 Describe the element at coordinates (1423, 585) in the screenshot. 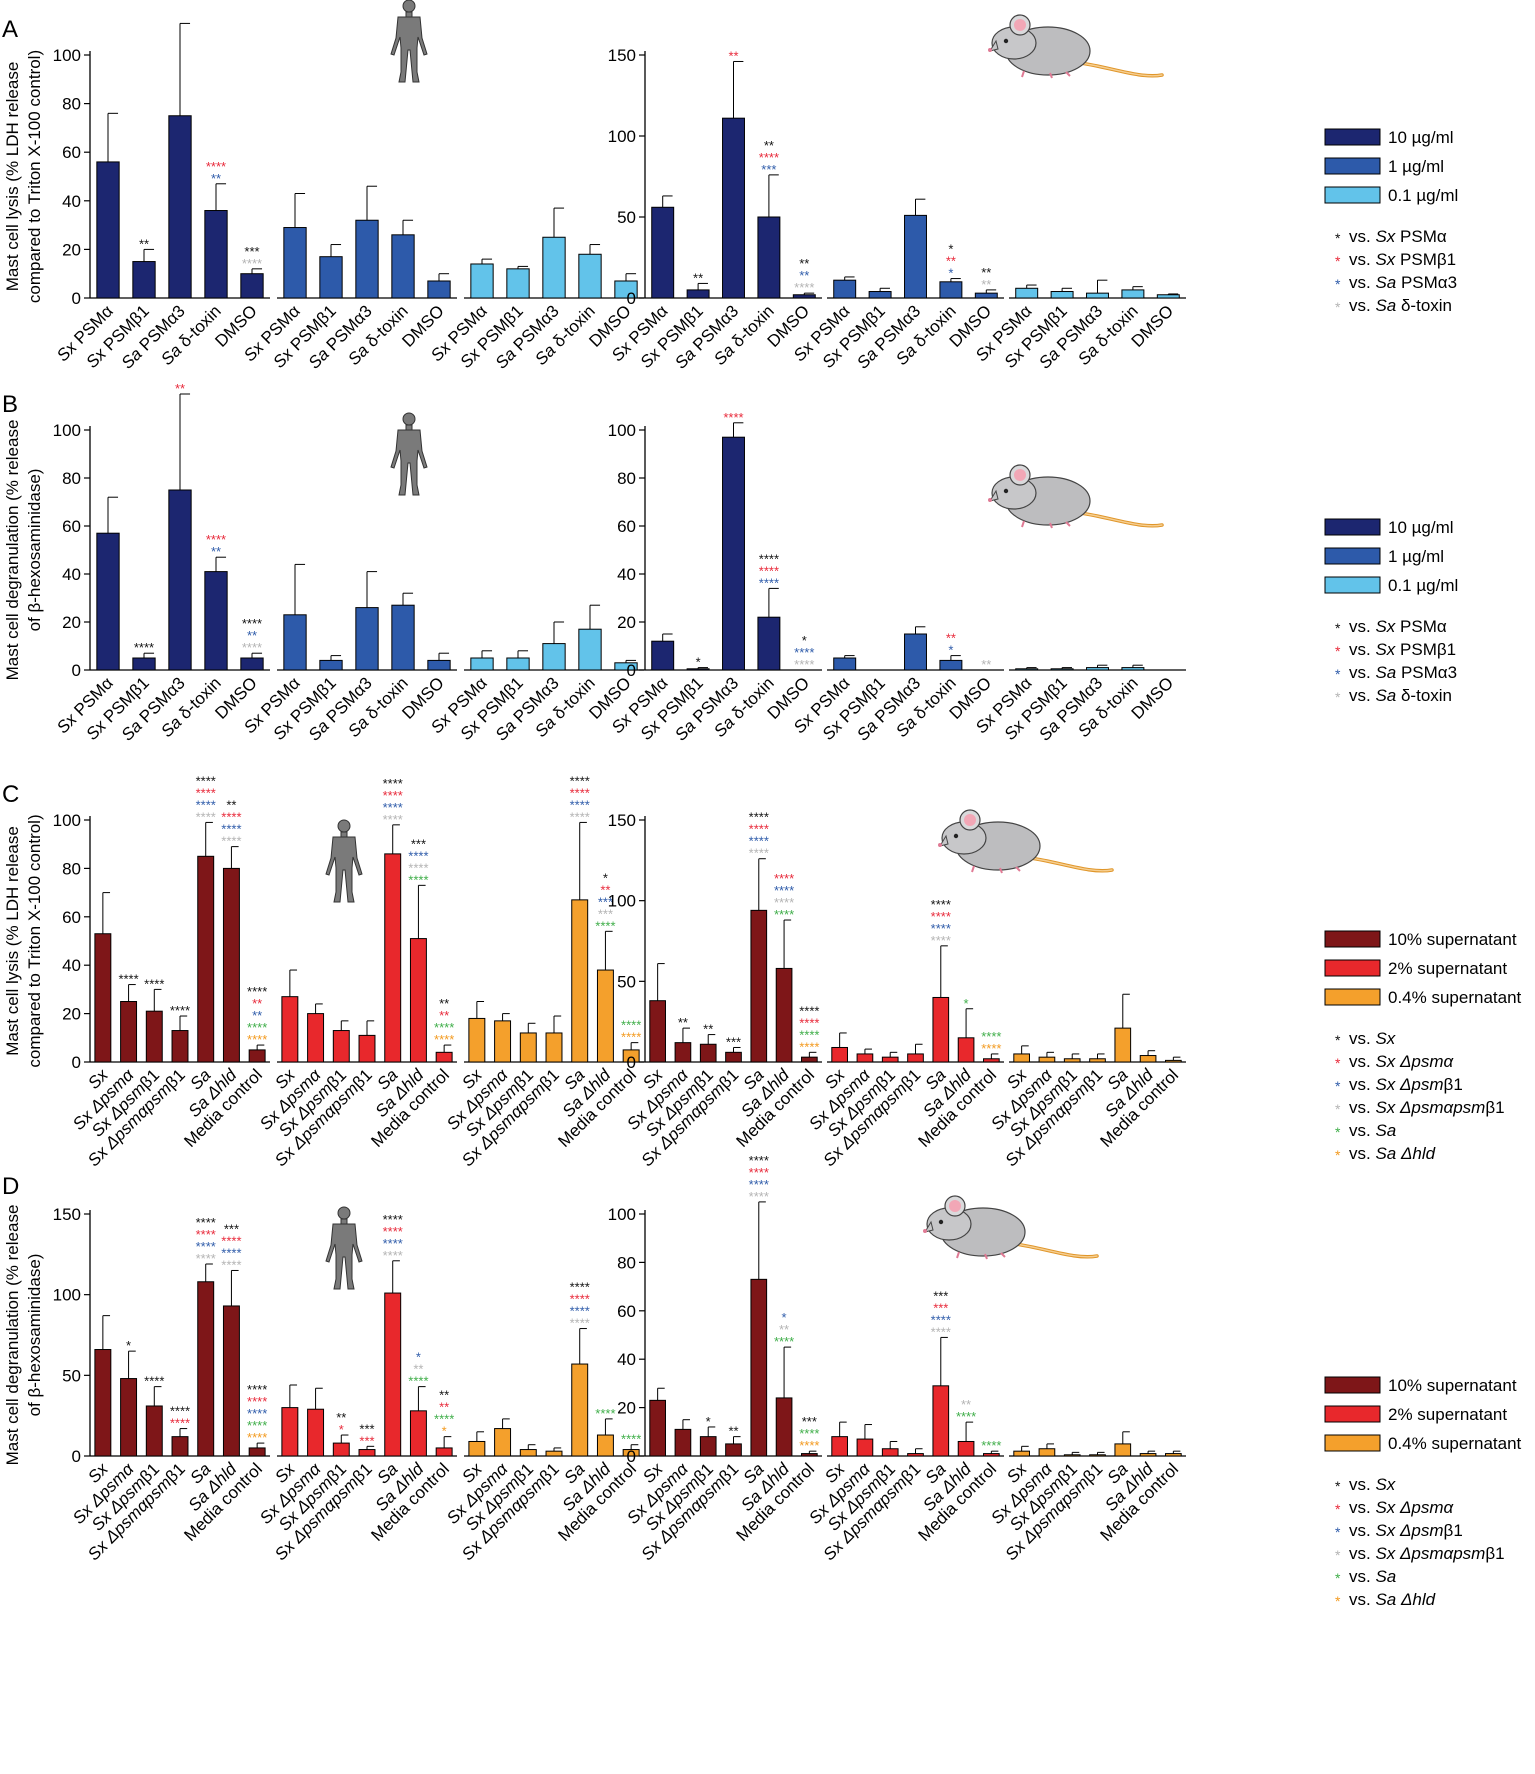

I see `legend-label: 0.1 µg/ml` at that location.